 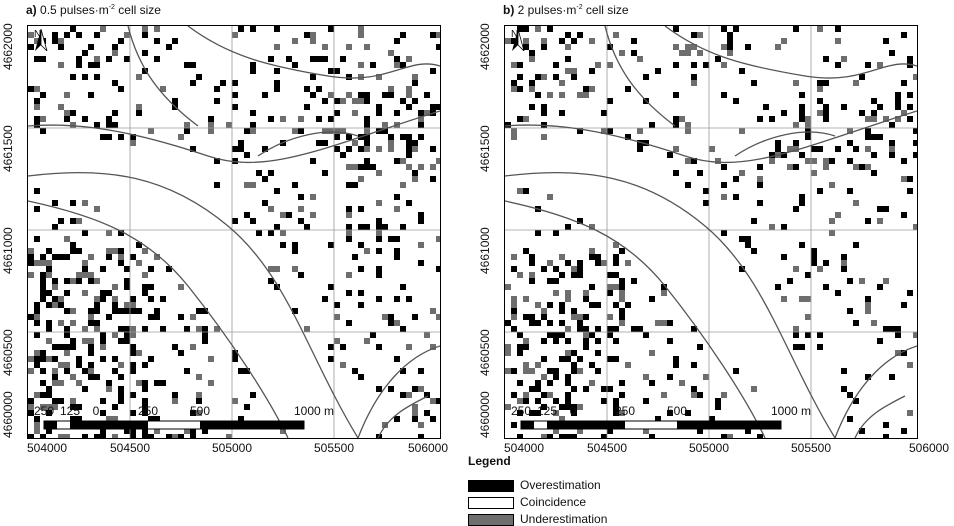 I want to click on legend-swatch, so click(x=491, y=503).